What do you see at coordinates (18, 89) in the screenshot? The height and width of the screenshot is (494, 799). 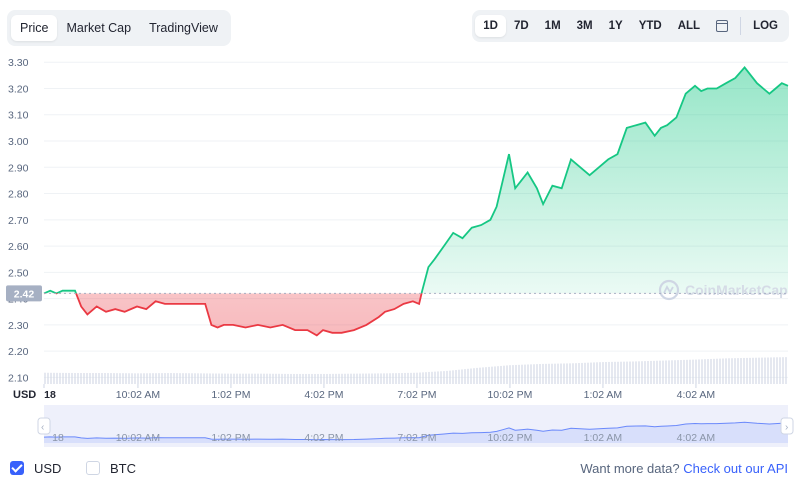 I see `y-tick-label: 3.20` at bounding box center [18, 89].